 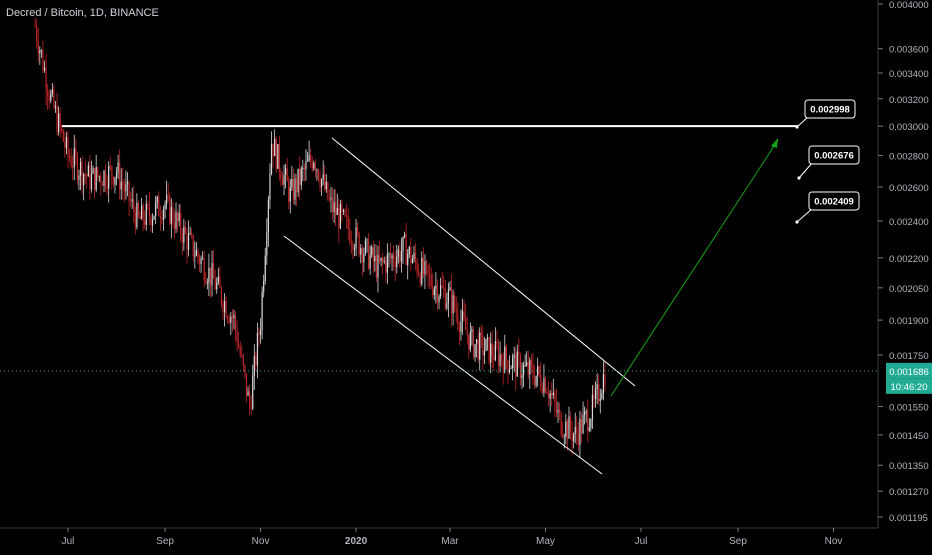 What do you see at coordinates (909, 100) in the screenshot?
I see `price-tick-label: 0.003200` at bounding box center [909, 100].